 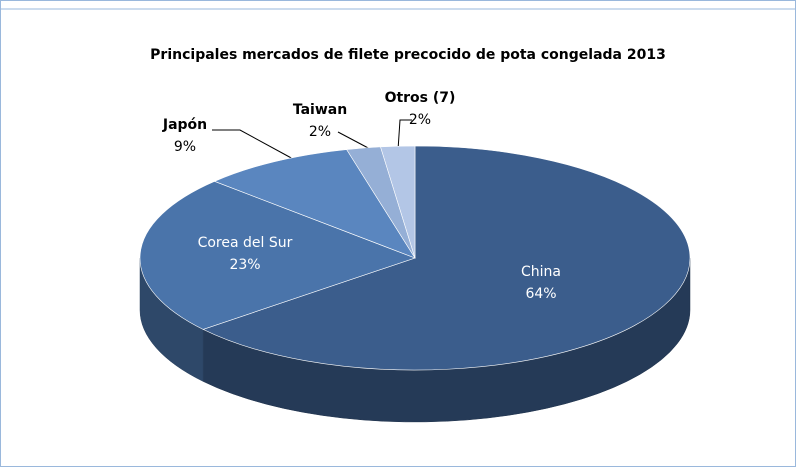 What do you see at coordinates (185, 147) in the screenshot?
I see `slice-value-label: 9%` at bounding box center [185, 147].